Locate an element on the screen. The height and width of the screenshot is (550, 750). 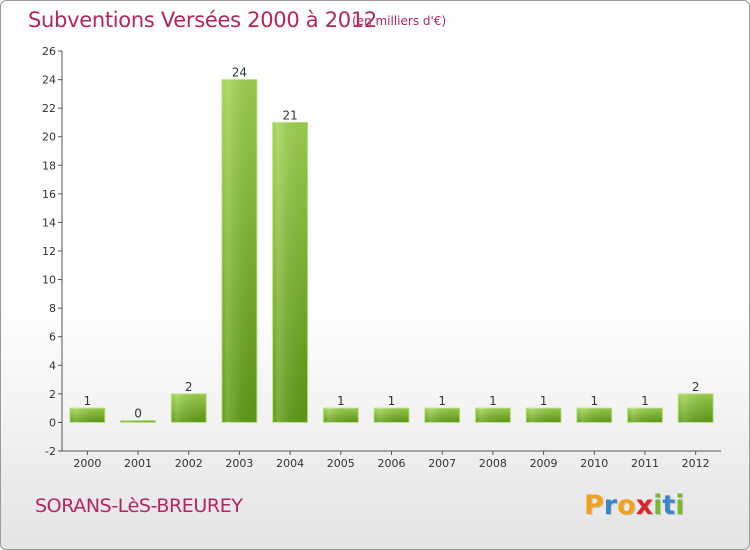
y-tick-label: 12 is located at coordinates (49, 251).